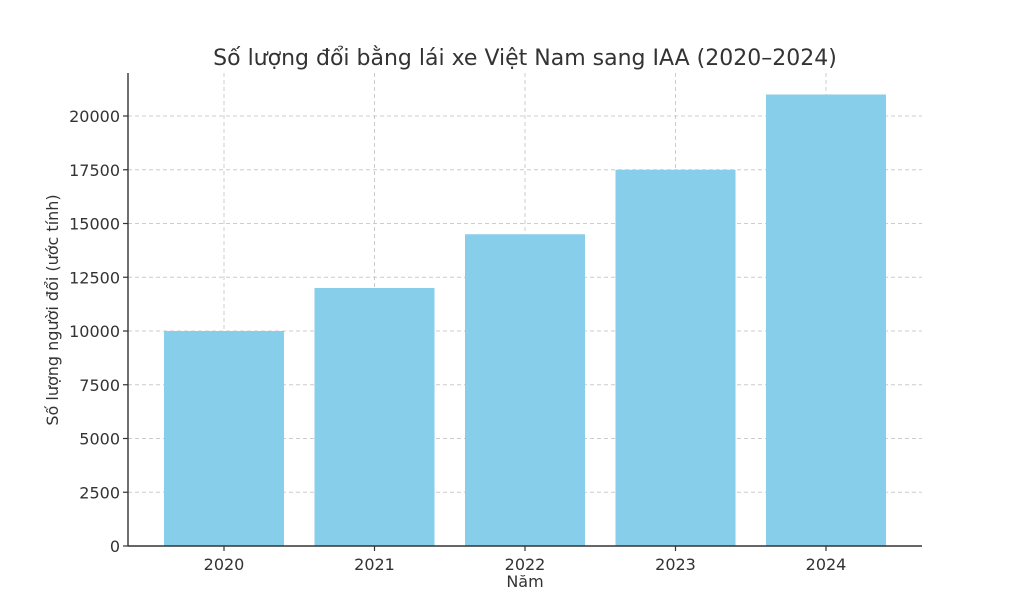 Image resolution: width=1024 pixels, height=614 pixels. Describe the element at coordinates (224, 564) in the screenshot. I see `x-tick-label: 2020` at that location.